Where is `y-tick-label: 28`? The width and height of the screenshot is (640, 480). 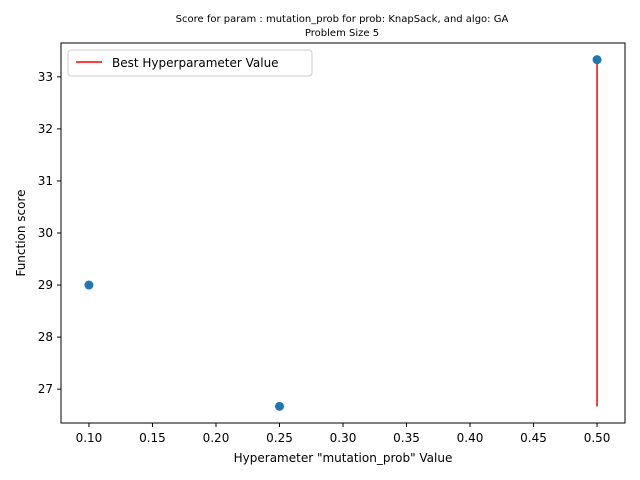 y-tick-label: 28 is located at coordinates (45, 337).